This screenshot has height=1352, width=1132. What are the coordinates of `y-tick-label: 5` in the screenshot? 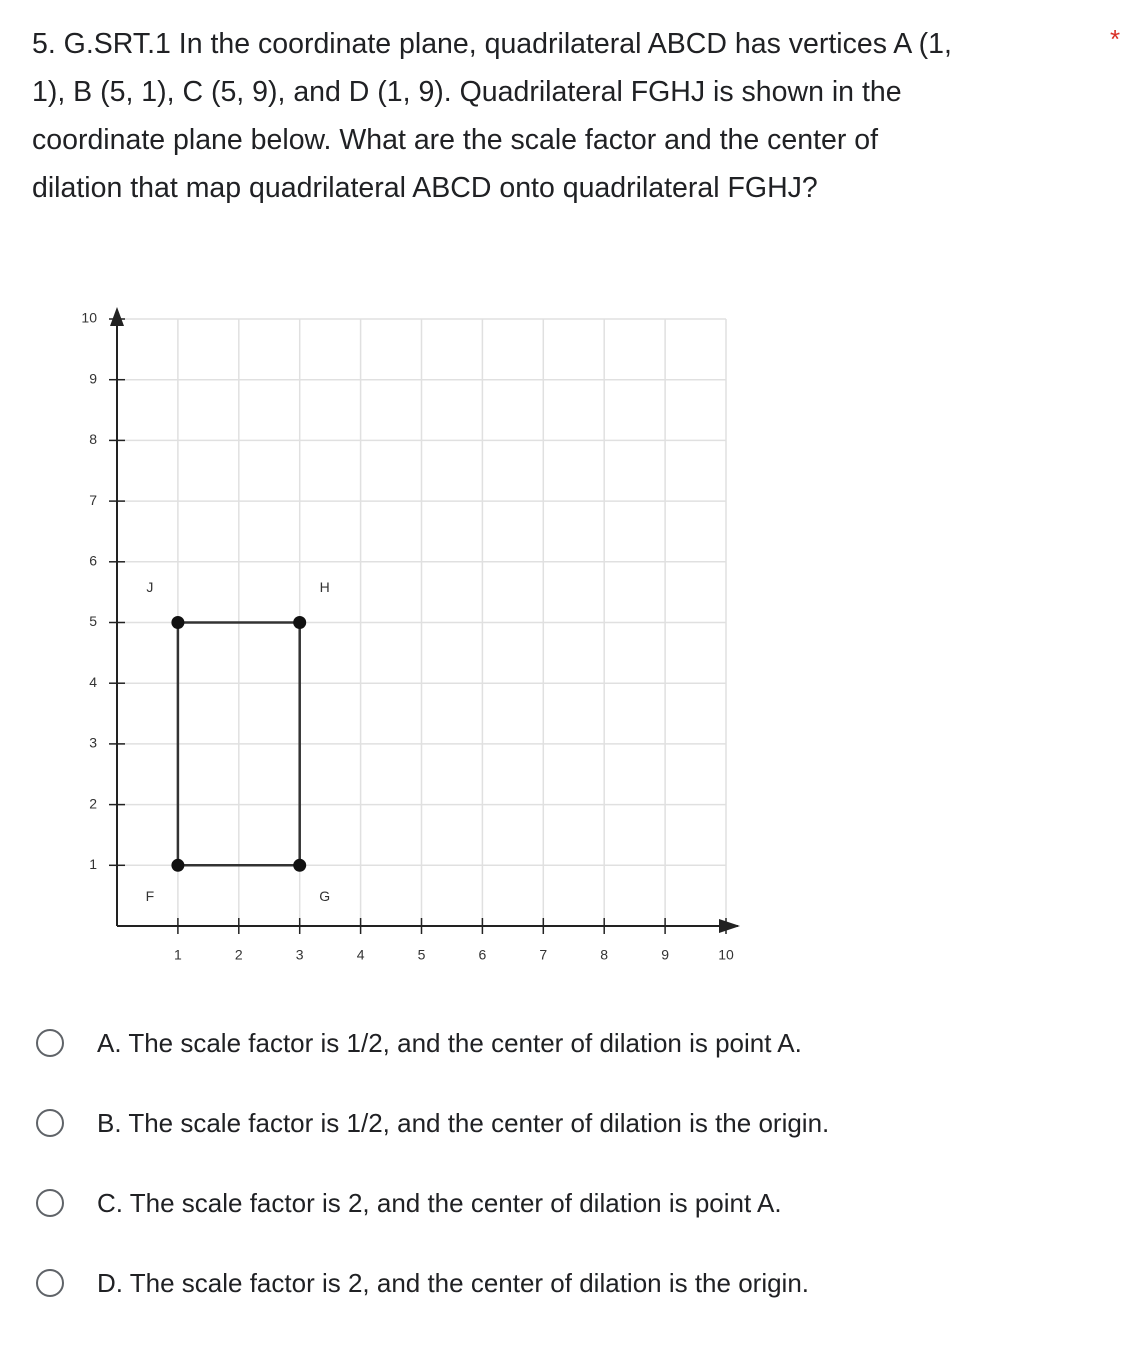 It's located at (93, 621).